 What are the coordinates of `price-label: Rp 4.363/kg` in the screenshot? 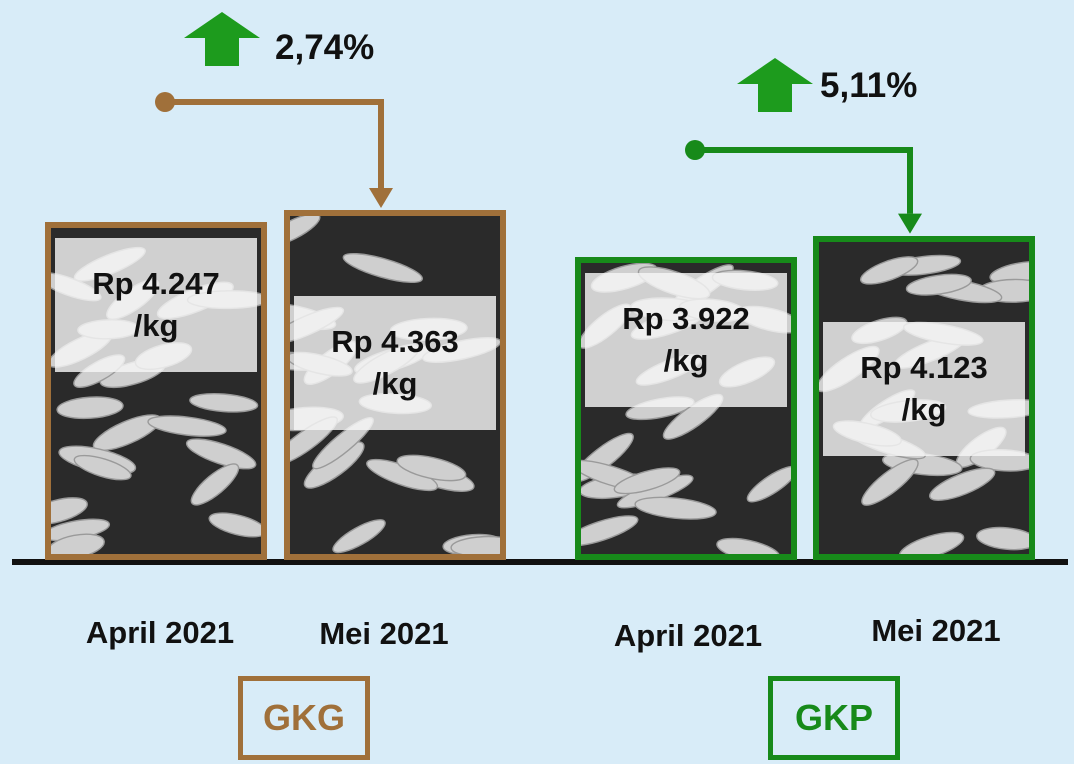 It's located at (395, 363).